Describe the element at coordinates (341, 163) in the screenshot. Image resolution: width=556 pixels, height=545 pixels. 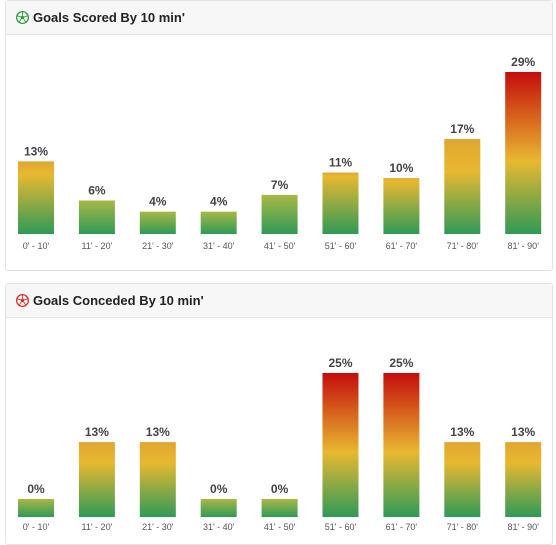
I see `scored-bar-value-label: 11%` at that location.